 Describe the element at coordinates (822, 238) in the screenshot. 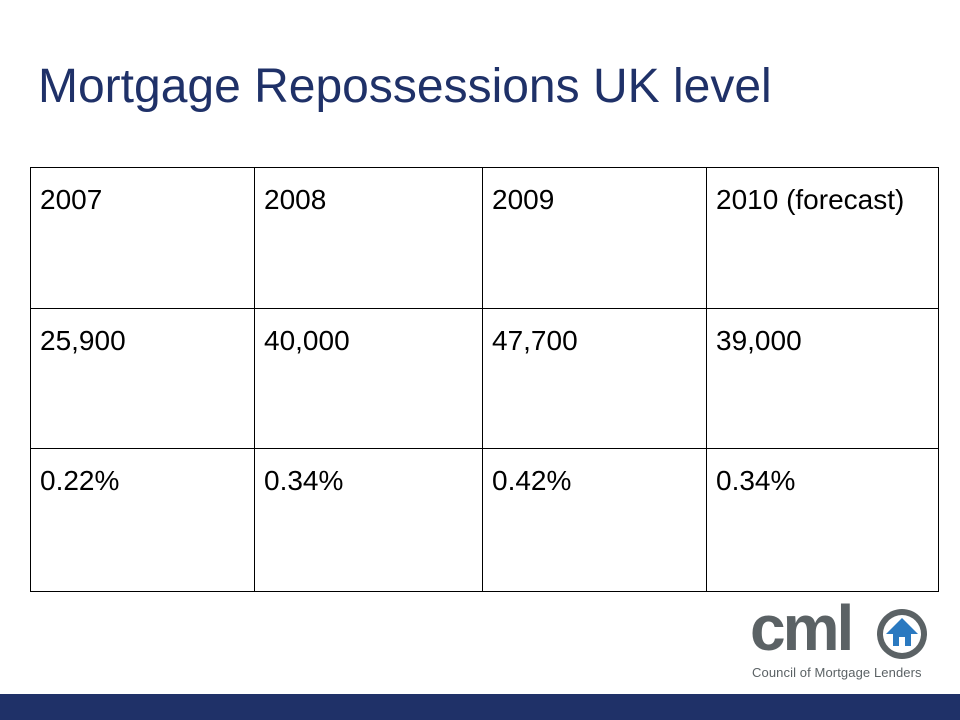

I see `table-cell: 2010 (forecast)` at that location.